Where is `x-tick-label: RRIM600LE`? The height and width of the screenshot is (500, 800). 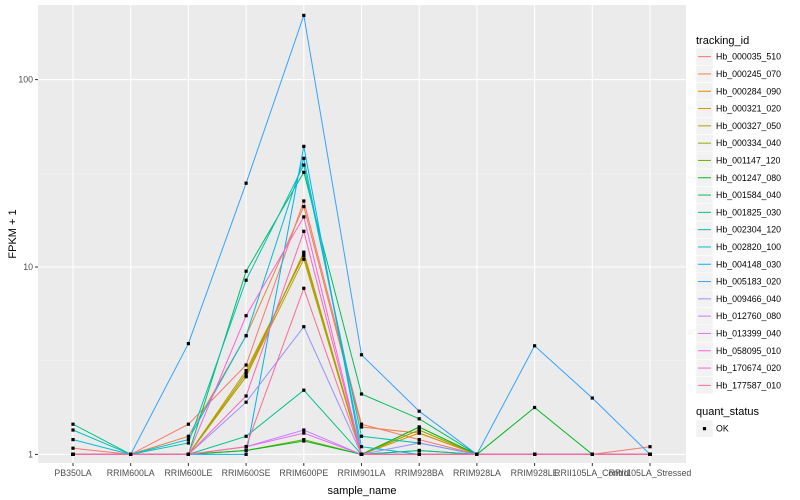
x-tick-label: RRIM600LE is located at coordinates (188, 473).